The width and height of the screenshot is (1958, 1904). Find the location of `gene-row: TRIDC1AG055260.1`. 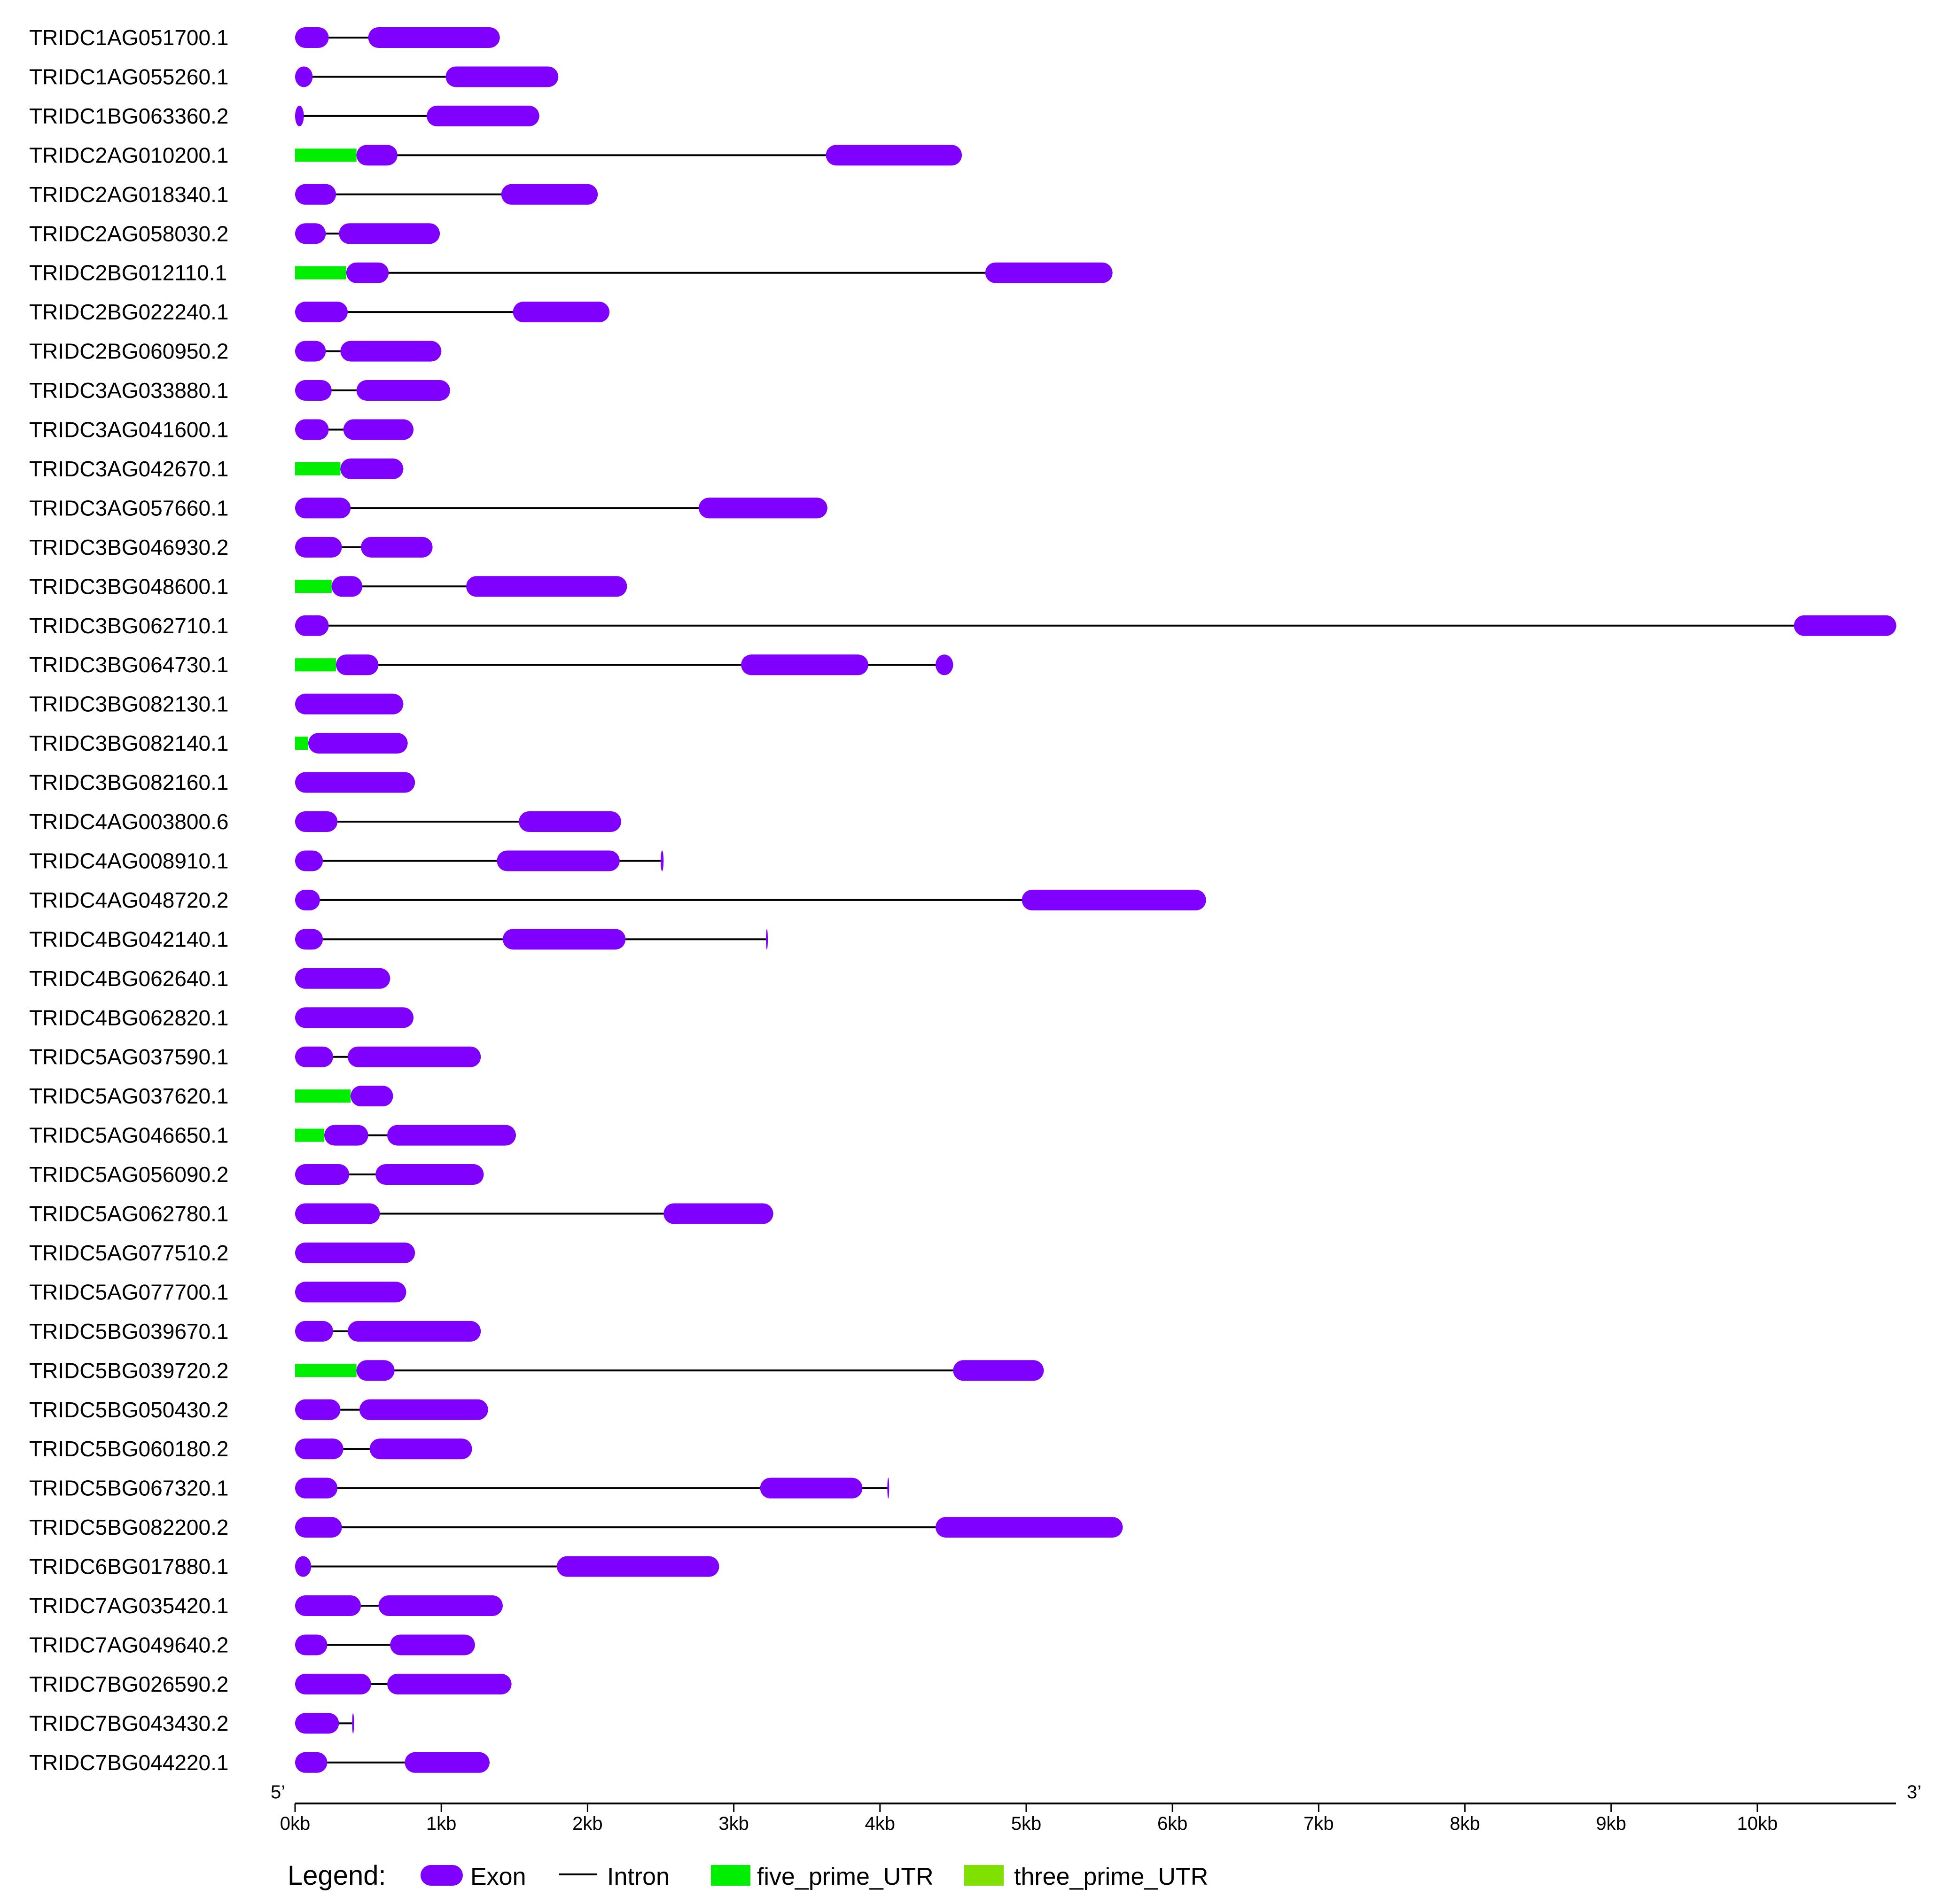

gene-row: TRIDC1AG055260.1 is located at coordinates (294, 77).